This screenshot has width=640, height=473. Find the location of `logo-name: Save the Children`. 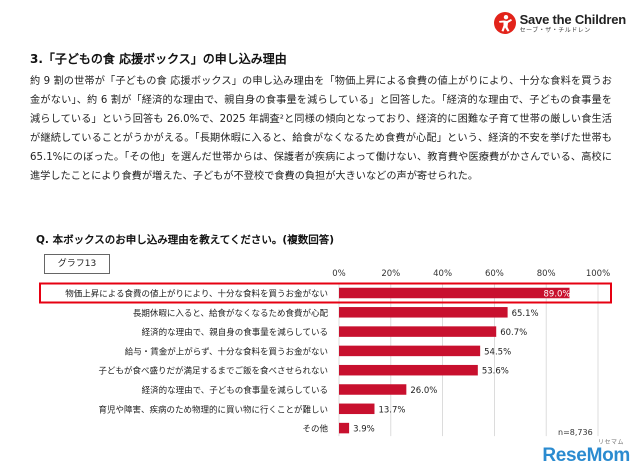

logo-name: Save the Children is located at coordinates (573, 19).